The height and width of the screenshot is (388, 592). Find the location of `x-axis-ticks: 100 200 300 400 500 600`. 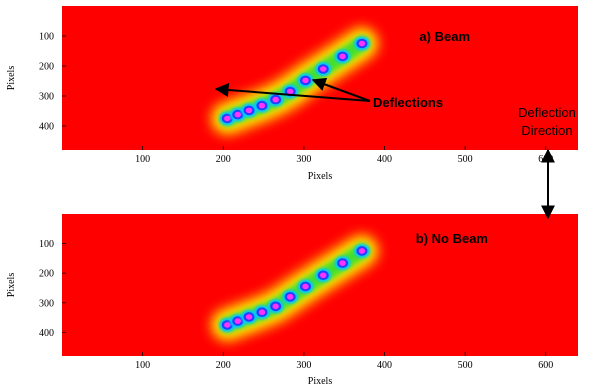

x-axis-ticks: 100 200 300 400 500 600 is located at coordinates (344, 361).